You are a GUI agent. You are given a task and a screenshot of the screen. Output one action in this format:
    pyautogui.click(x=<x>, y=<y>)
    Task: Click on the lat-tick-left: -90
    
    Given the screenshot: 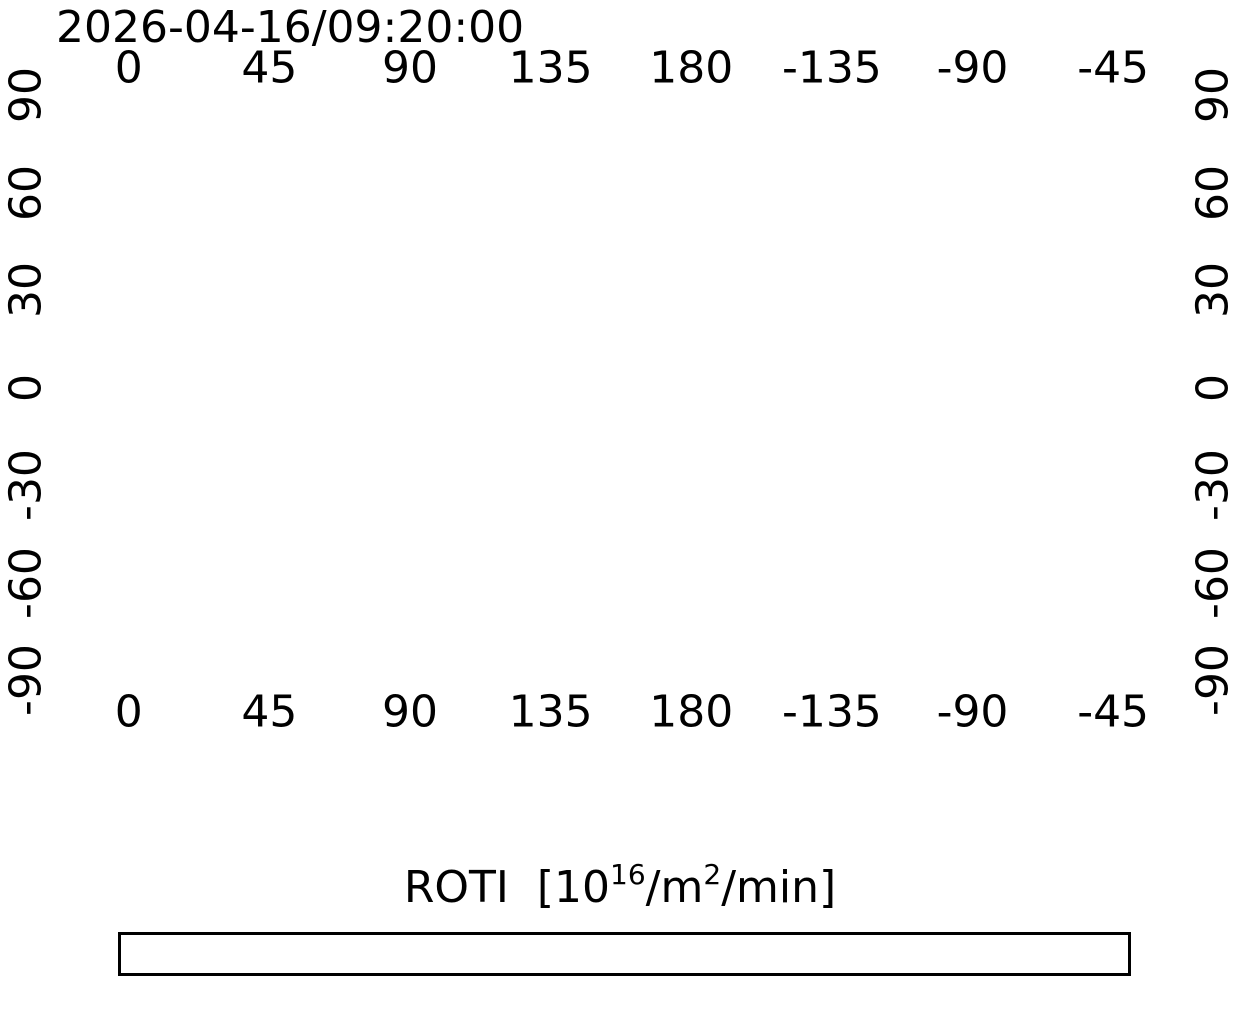 What is the action you would take?
    pyautogui.click(x=26, y=680)
    